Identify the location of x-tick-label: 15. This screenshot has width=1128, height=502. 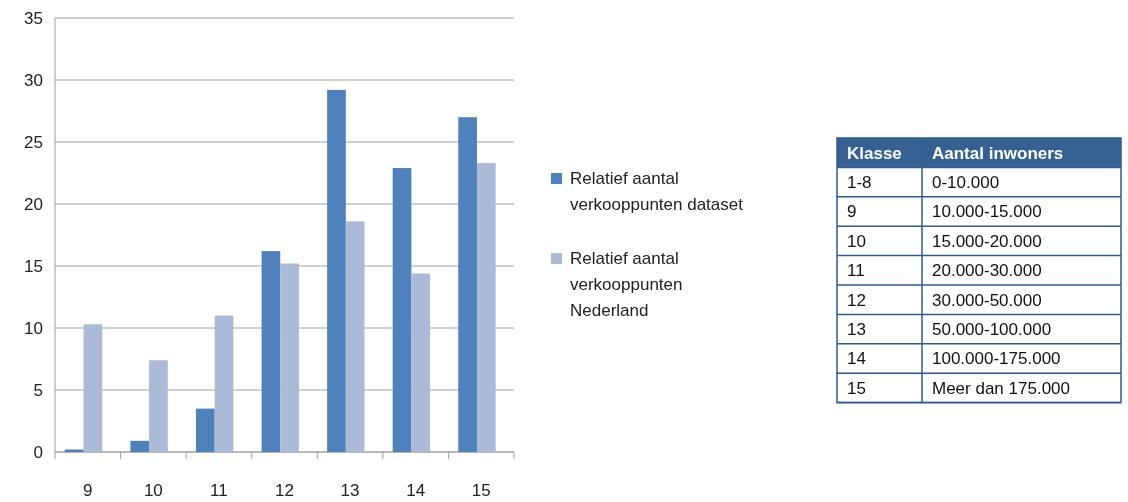
(481, 490).